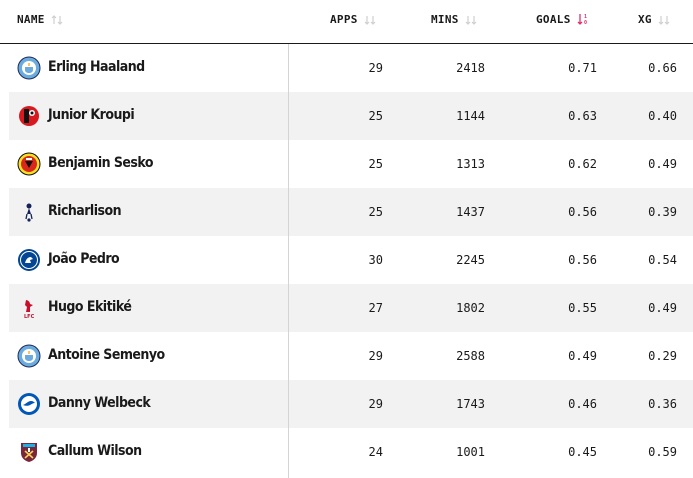 This screenshot has height=478, width=693. I want to click on west-ham-crest-icon, so click(29, 452).